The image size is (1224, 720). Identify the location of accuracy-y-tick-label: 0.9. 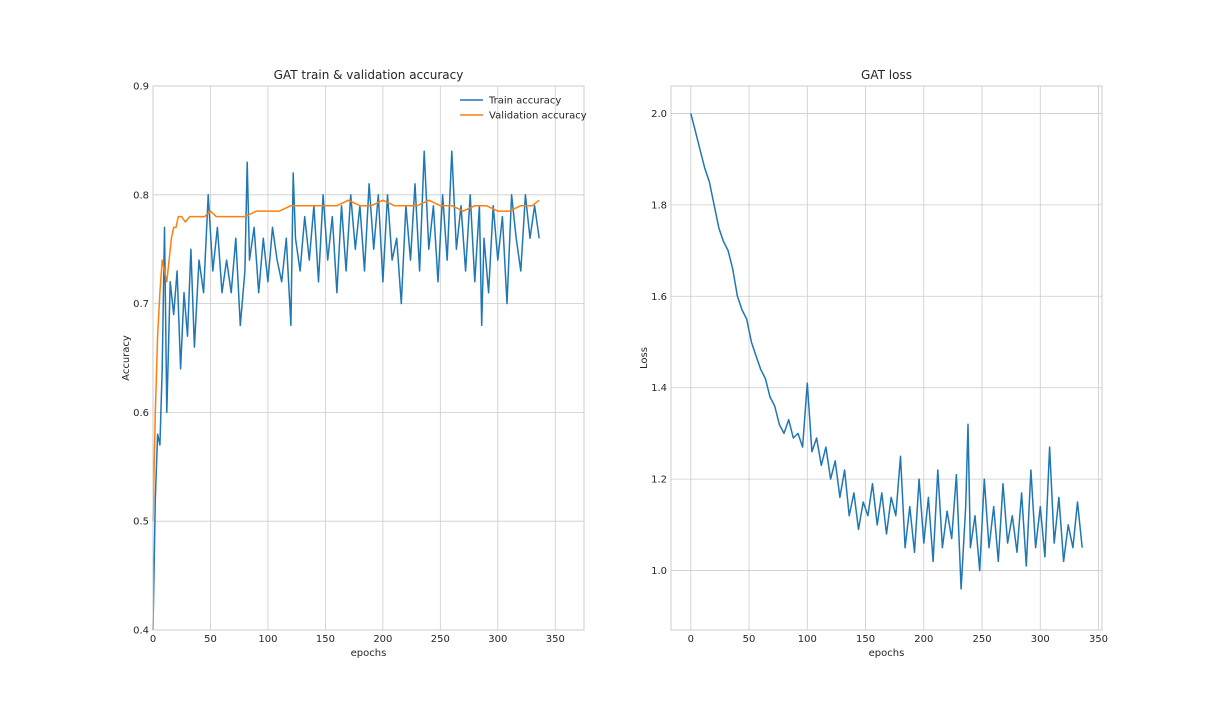
(141, 87).